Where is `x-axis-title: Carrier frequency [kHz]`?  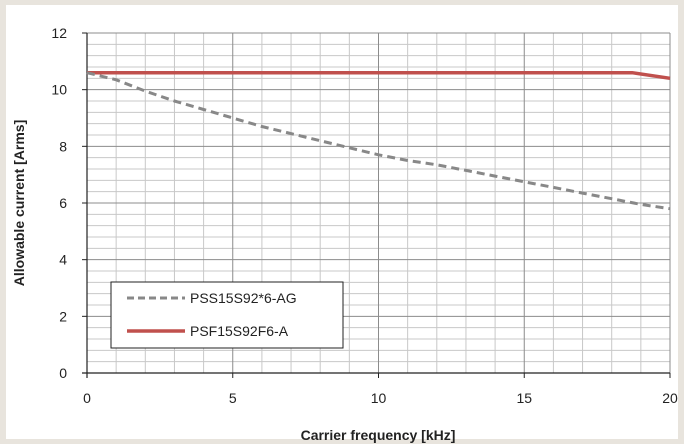
x-axis-title: Carrier frequency [kHz] is located at coordinates (378, 435).